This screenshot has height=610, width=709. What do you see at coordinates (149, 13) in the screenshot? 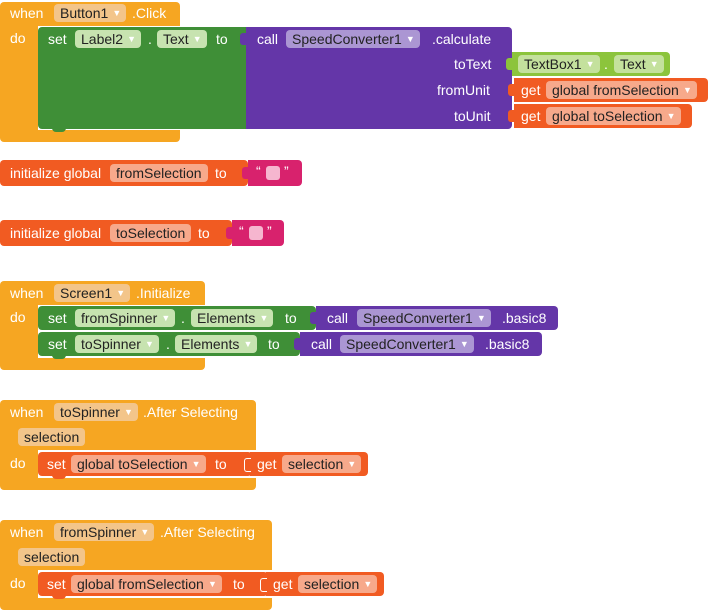
I see `event-name: .Click` at bounding box center [149, 13].